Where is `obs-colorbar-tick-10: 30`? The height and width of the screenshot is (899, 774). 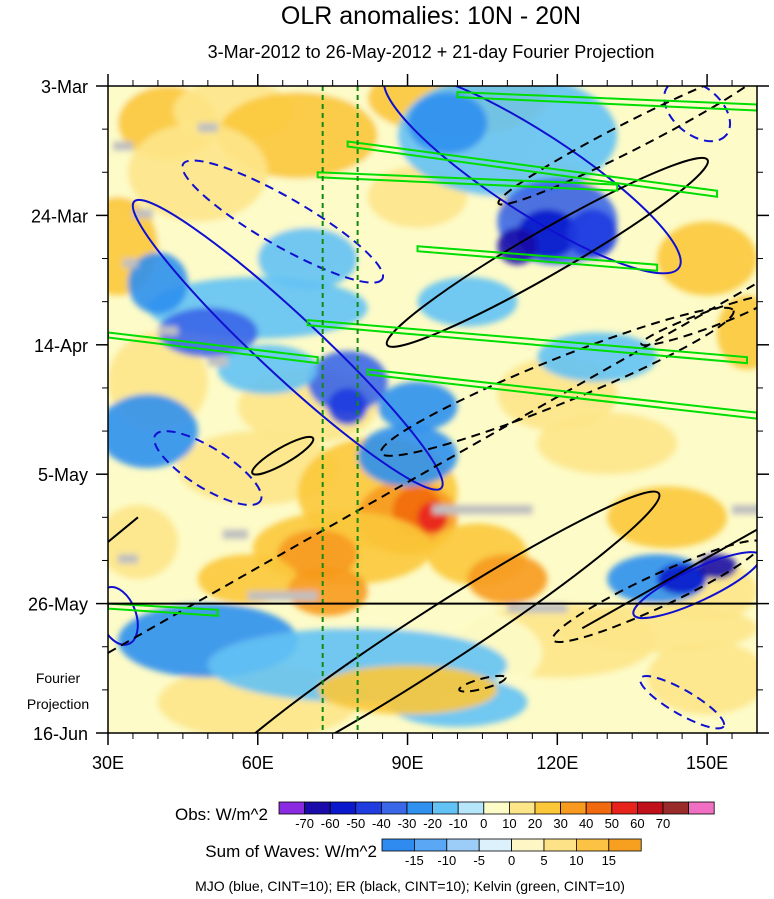
obs-colorbar-tick-10: 30 is located at coordinates (560, 823).